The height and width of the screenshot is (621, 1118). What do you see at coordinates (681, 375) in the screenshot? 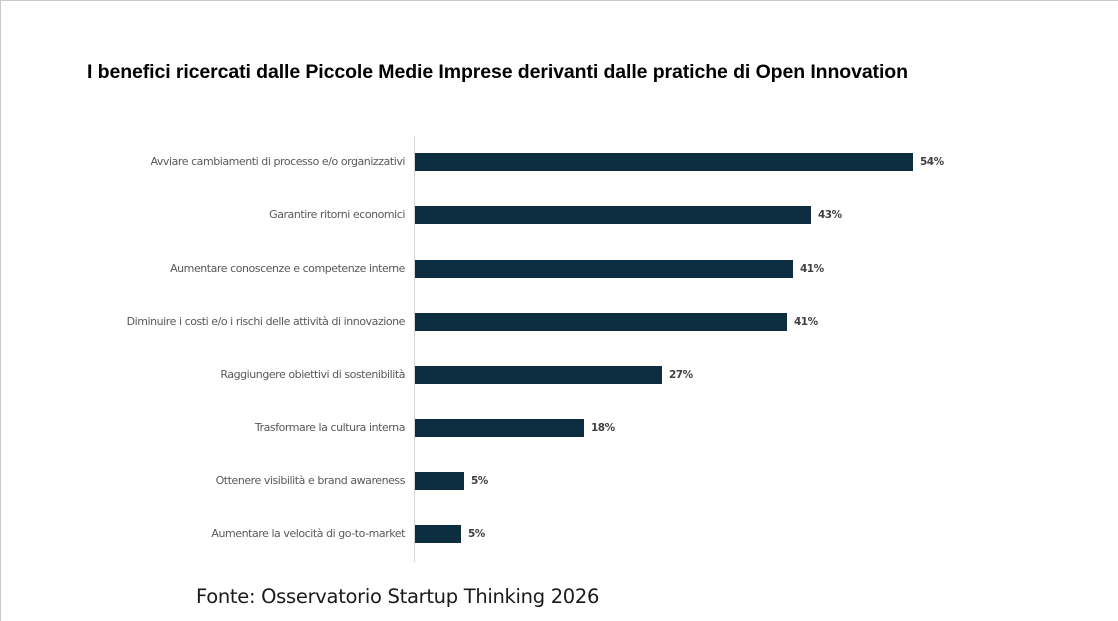
I see `value-label: 27%` at bounding box center [681, 375].